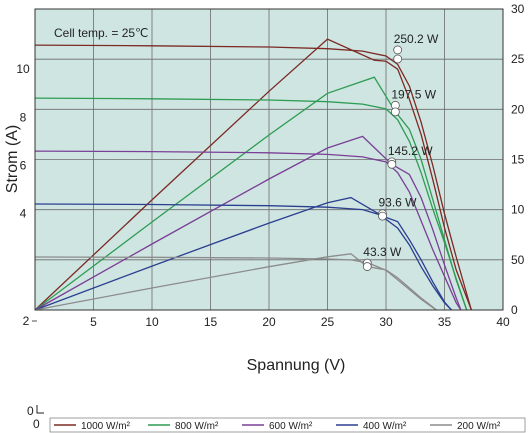 This screenshot has height=433, width=529. Describe the element at coordinates (296, 365) in the screenshot. I see `x-axis-title: Spannung (V)` at that location.